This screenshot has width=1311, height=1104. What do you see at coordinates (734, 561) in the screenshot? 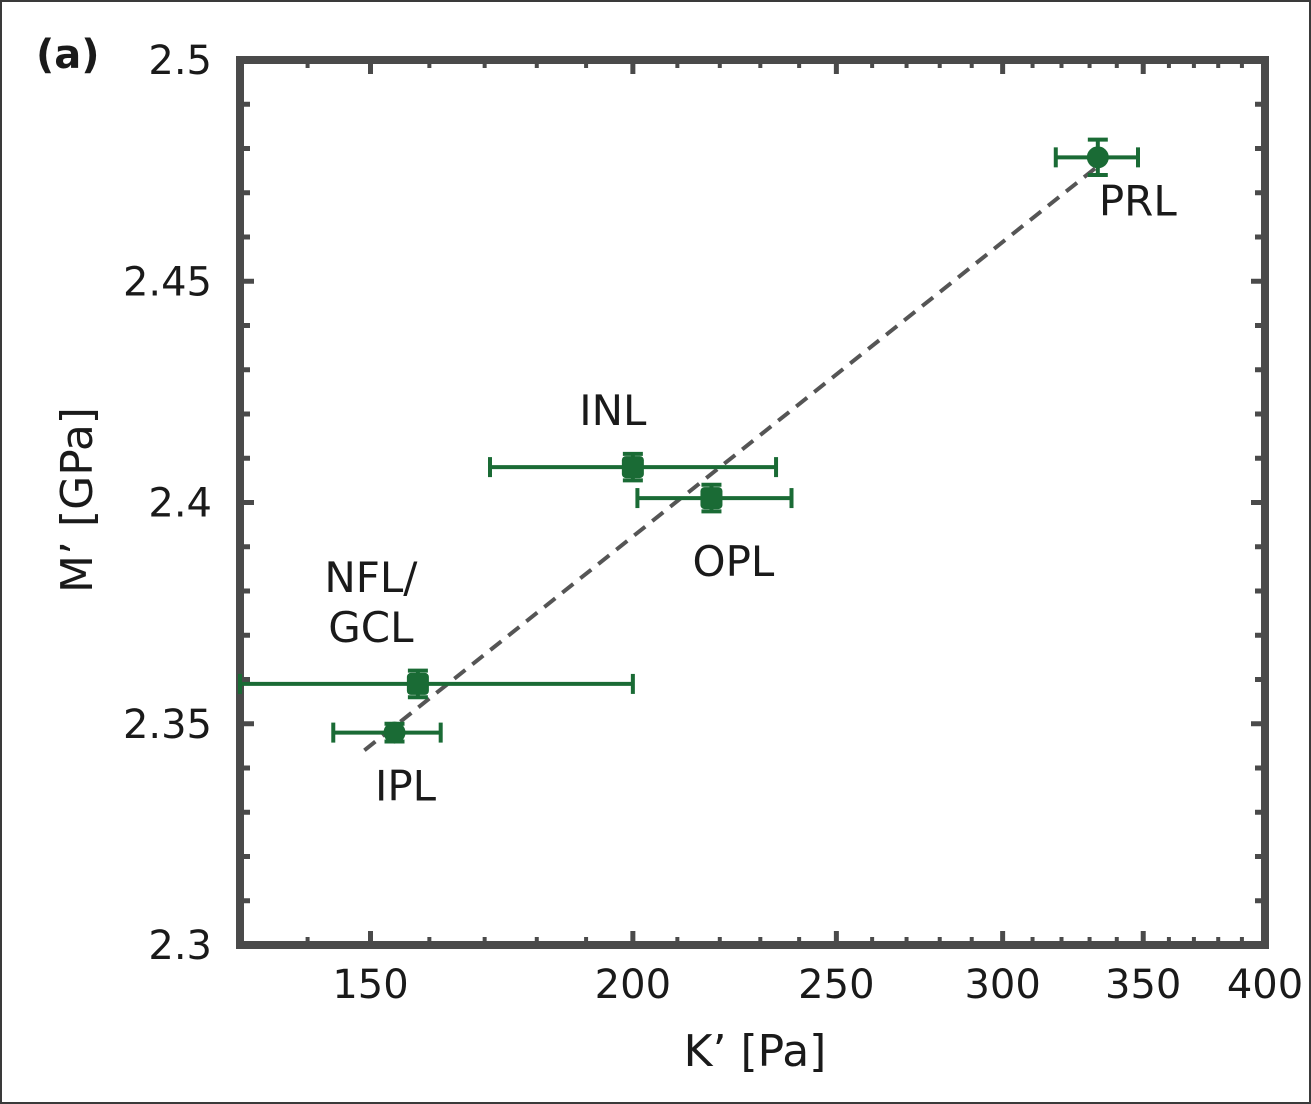
I see `point-label: OPL` at bounding box center [734, 561].